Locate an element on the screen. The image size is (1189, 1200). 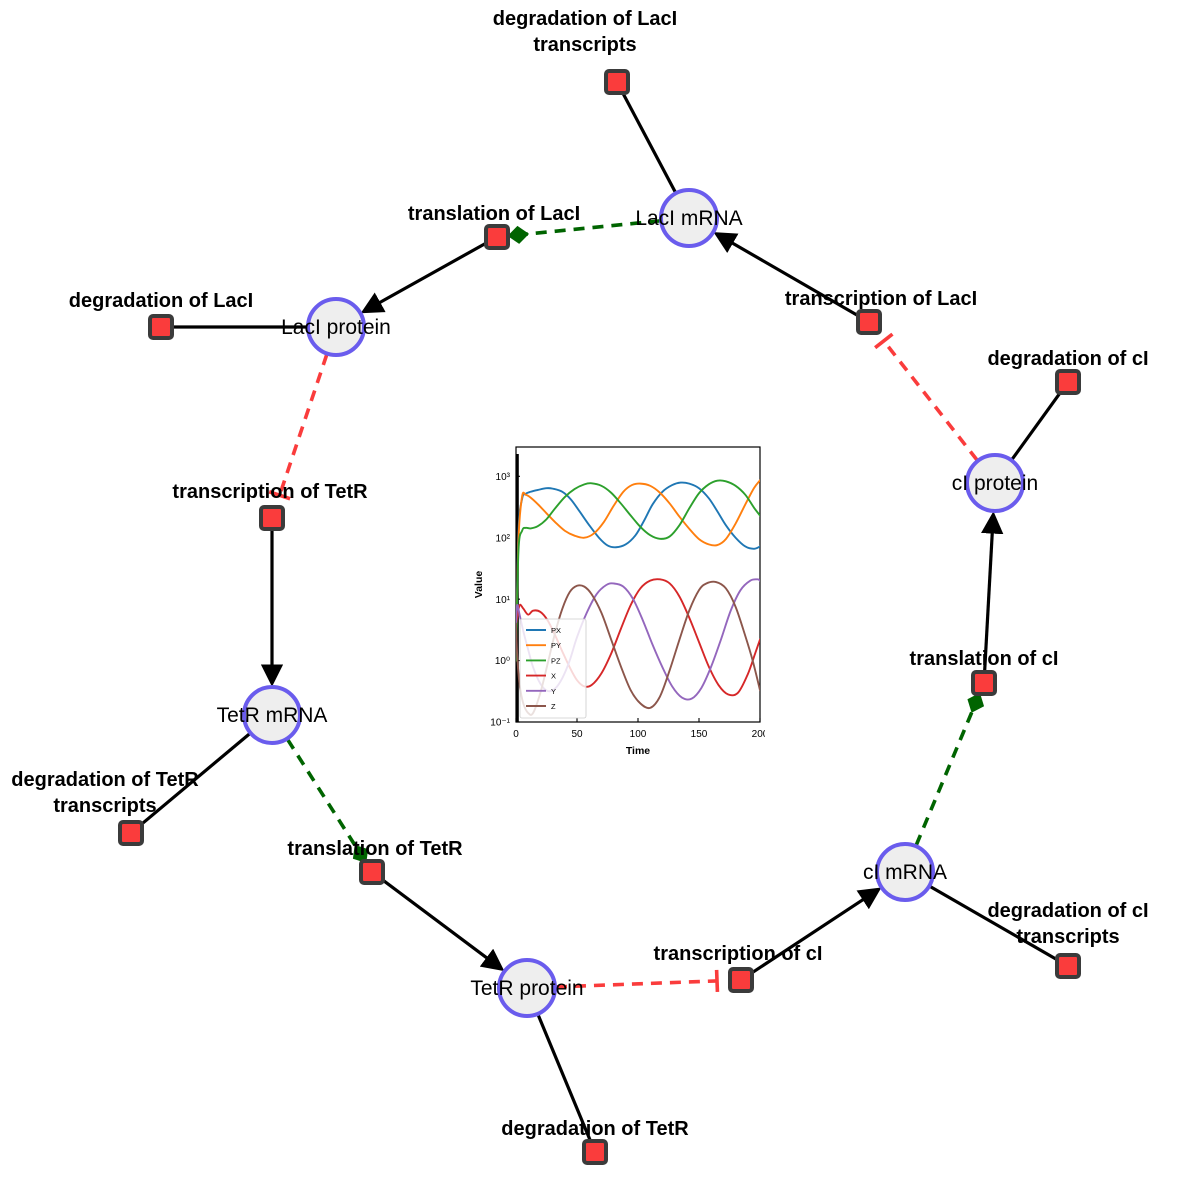
reaction-node-deg_laci is located at coordinates (161, 327).